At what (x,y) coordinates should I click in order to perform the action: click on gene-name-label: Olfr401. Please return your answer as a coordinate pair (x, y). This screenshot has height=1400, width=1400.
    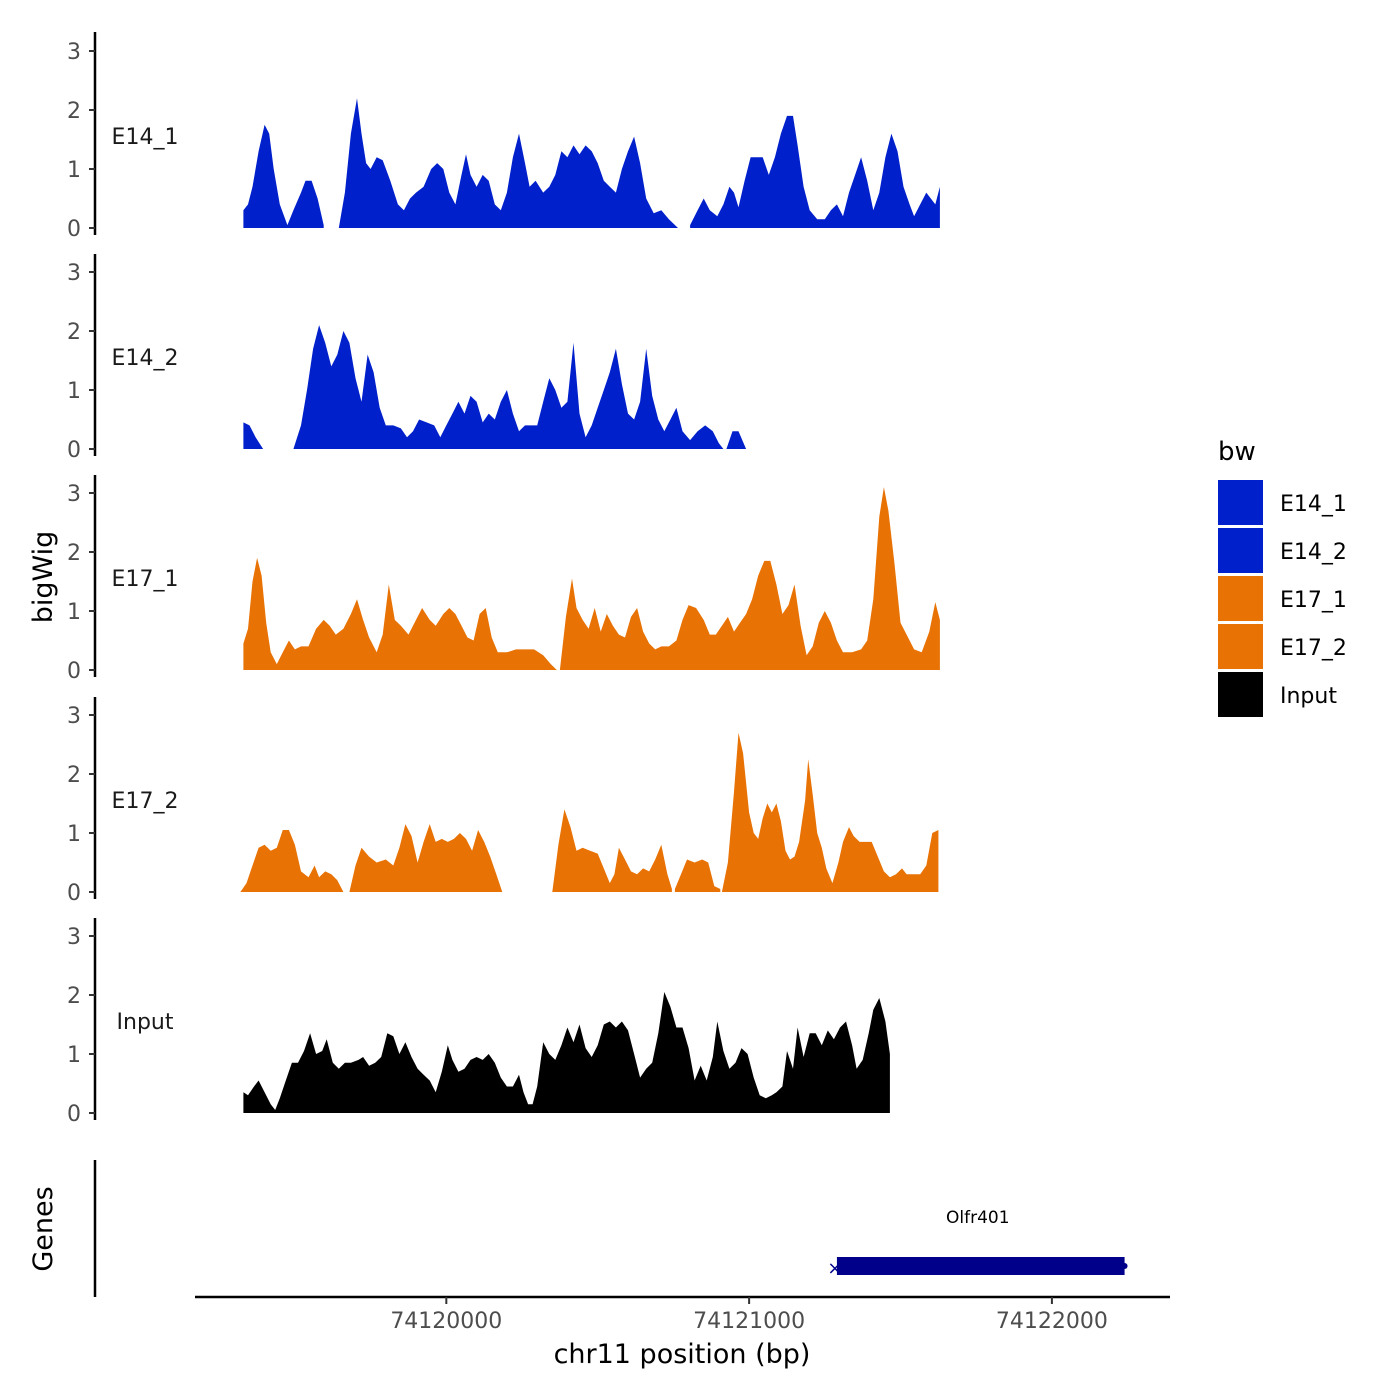
    Looking at the image, I should click on (978, 1218).